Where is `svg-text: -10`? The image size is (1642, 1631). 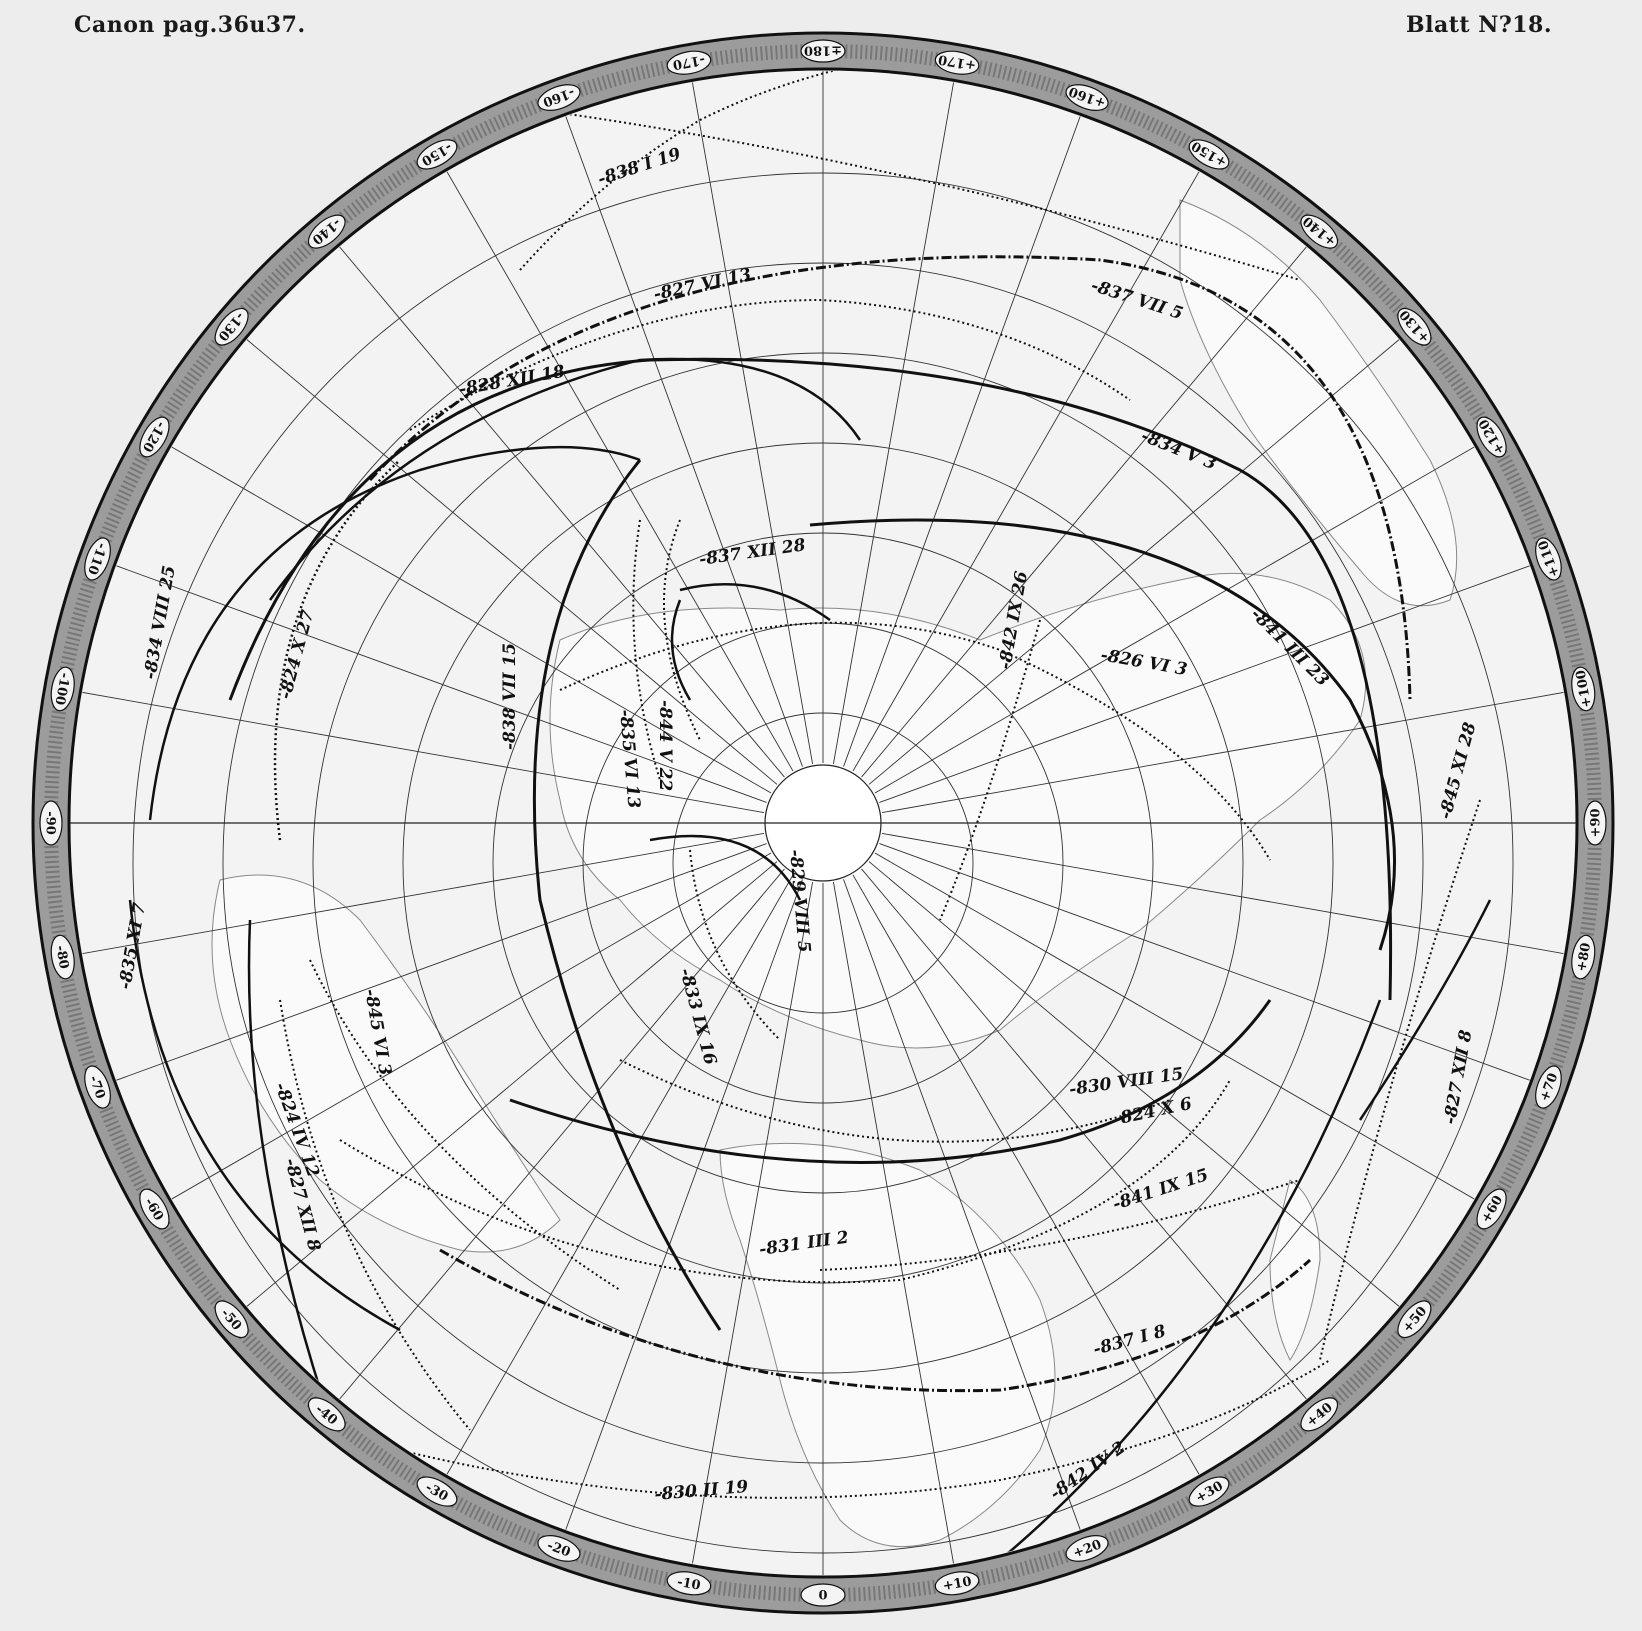 svg-text: -10 is located at coordinates (689, 1584).